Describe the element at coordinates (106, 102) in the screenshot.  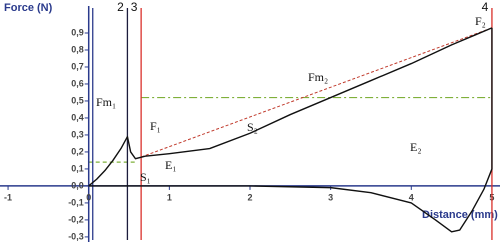
I see `annotation: Fm₁` at that location.